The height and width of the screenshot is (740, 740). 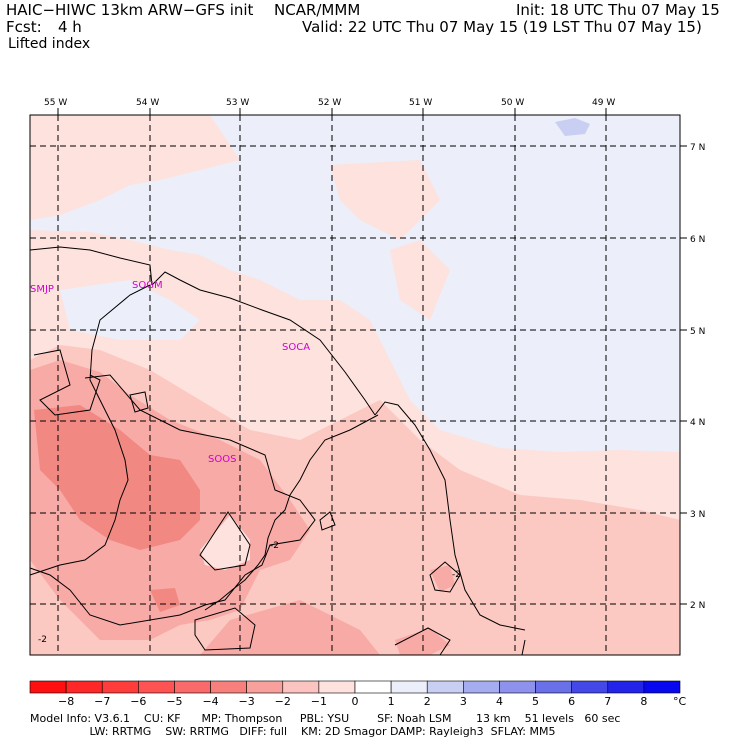 What do you see at coordinates (49, 44) in the screenshot?
I see `field-name: Lifted index` at bounding box center [49, 44].